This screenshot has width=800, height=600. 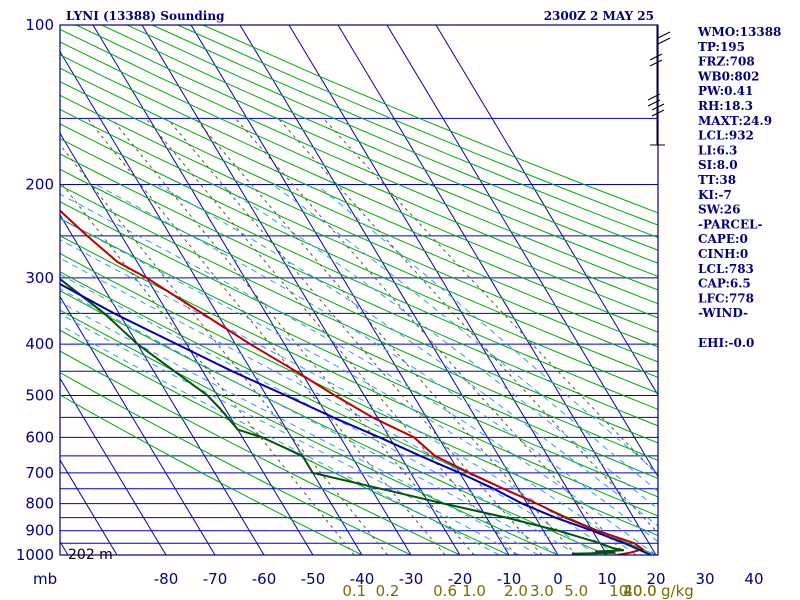 What do you see at coordinates (499, 591) in the screenshot?
I see `mixing-ratio-labels: 0.1 0.2 0.6 1.0 2.0 3.0 5.0 10.020.040.0` at bounding box center [499, 591].